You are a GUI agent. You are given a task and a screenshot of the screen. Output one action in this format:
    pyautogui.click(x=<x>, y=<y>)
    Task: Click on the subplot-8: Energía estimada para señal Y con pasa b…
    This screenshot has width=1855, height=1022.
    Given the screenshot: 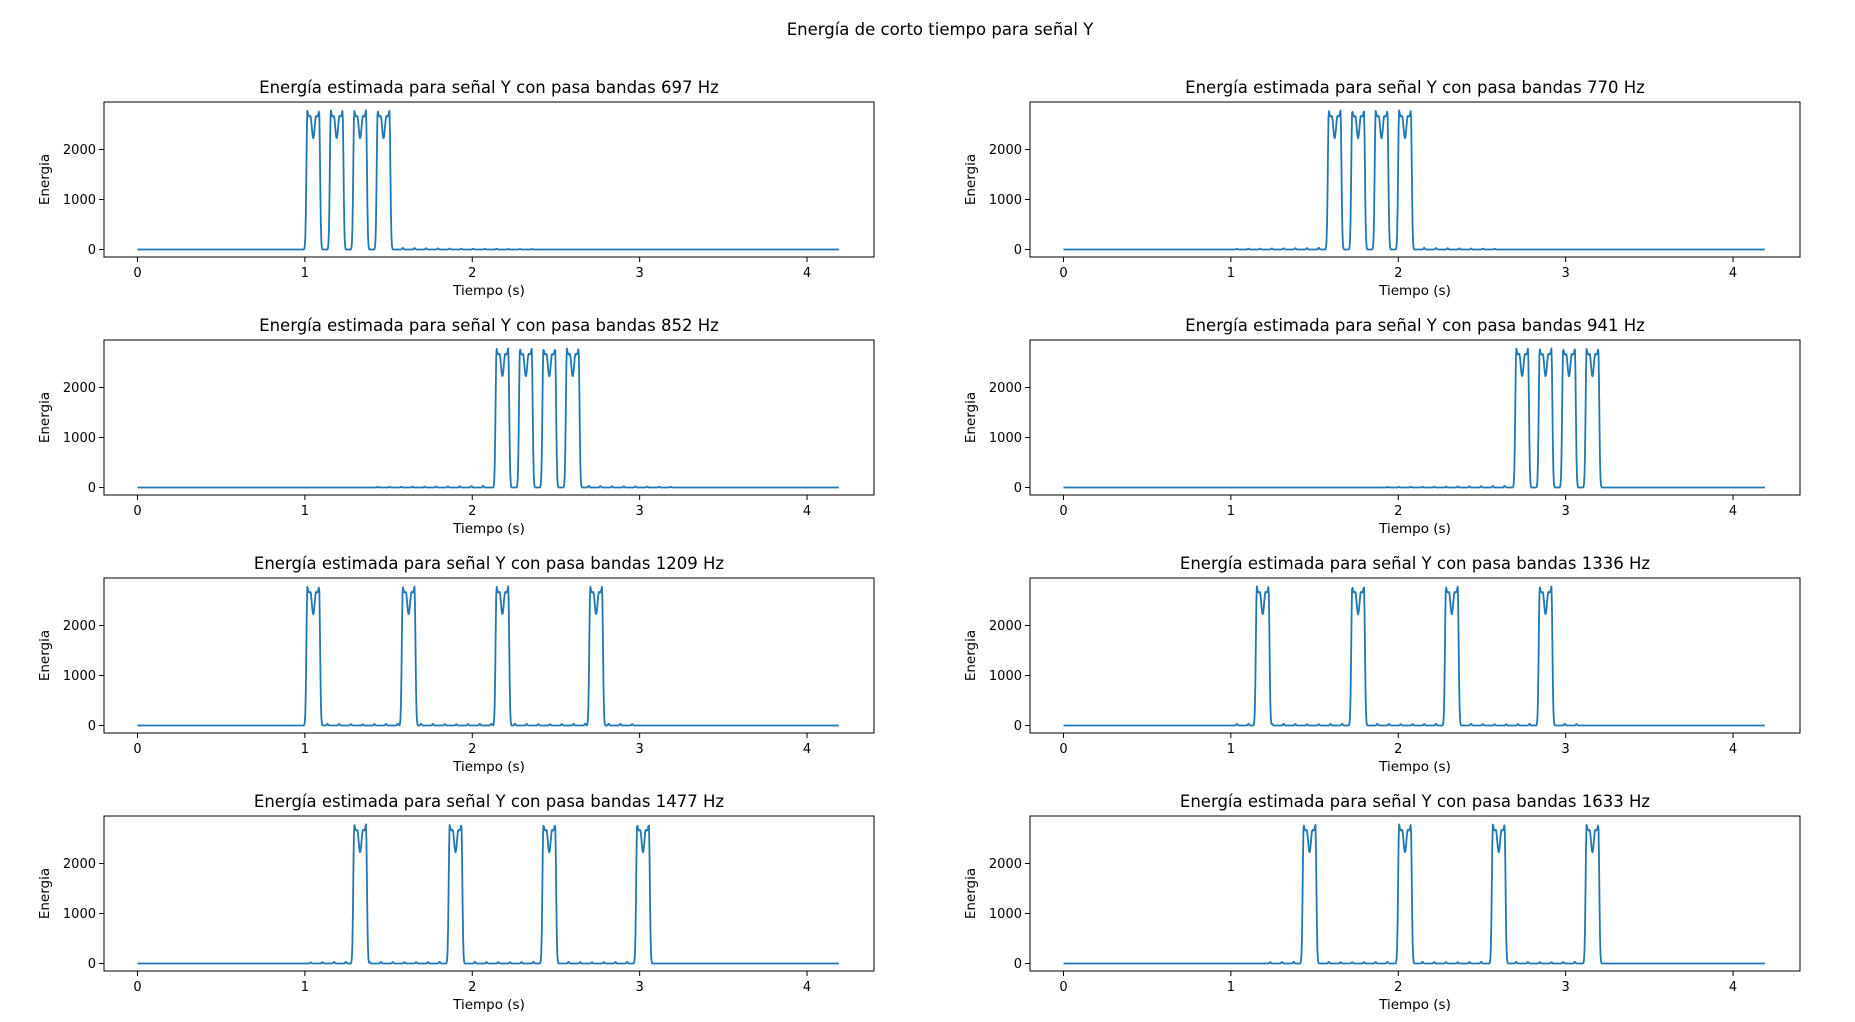 What is the action you would take?
    pyautogui.click(x=1382, y=902)
    